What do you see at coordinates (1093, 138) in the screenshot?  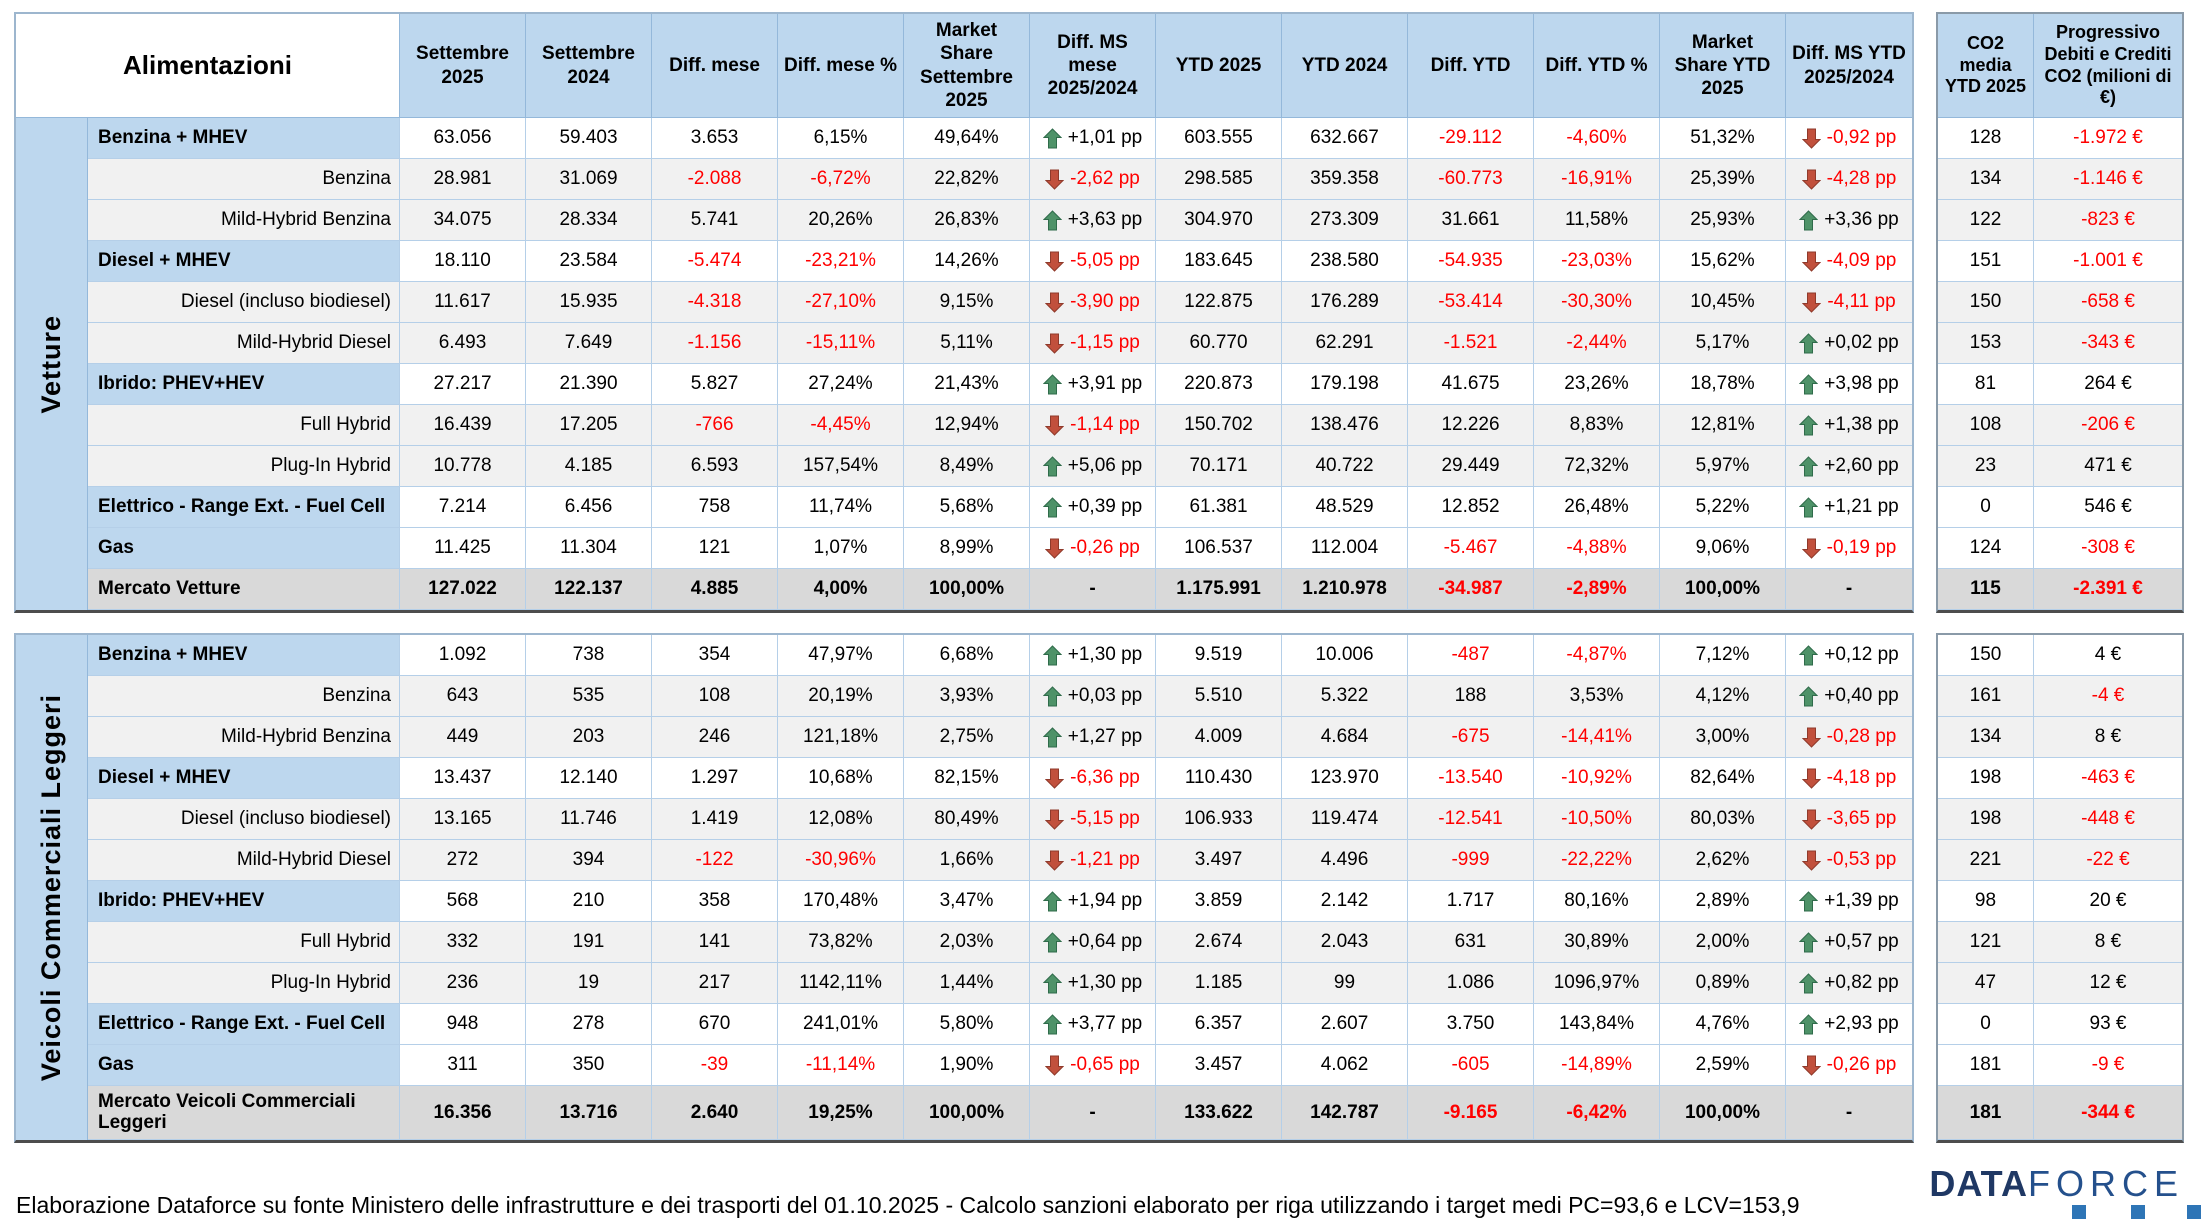 I see `data-cell: +1,01 pp` at bounding box center [1093, 138].